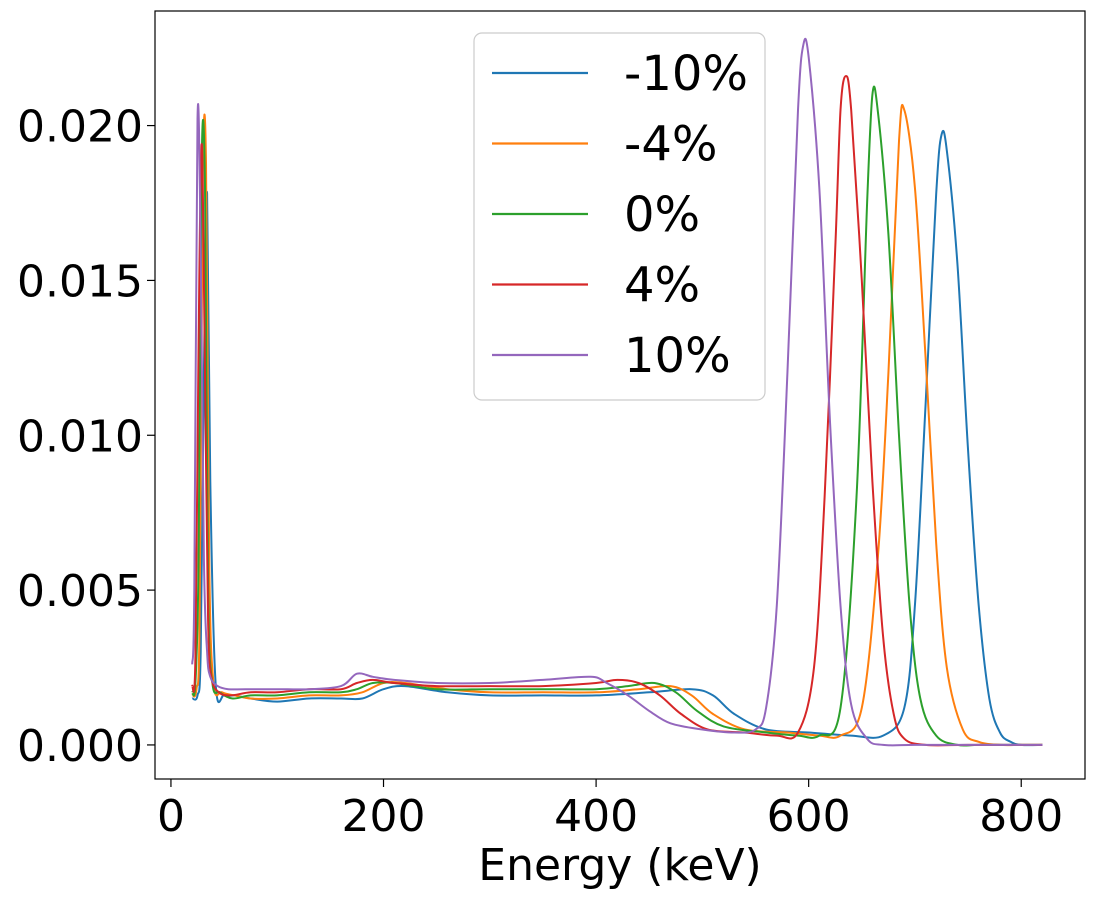 This screenshot has width=1094, height=899. What do you see at coordinates (670, 145) in the screenshot?
I see `legend-label-2: -4%` at bounding box center [670, 145].